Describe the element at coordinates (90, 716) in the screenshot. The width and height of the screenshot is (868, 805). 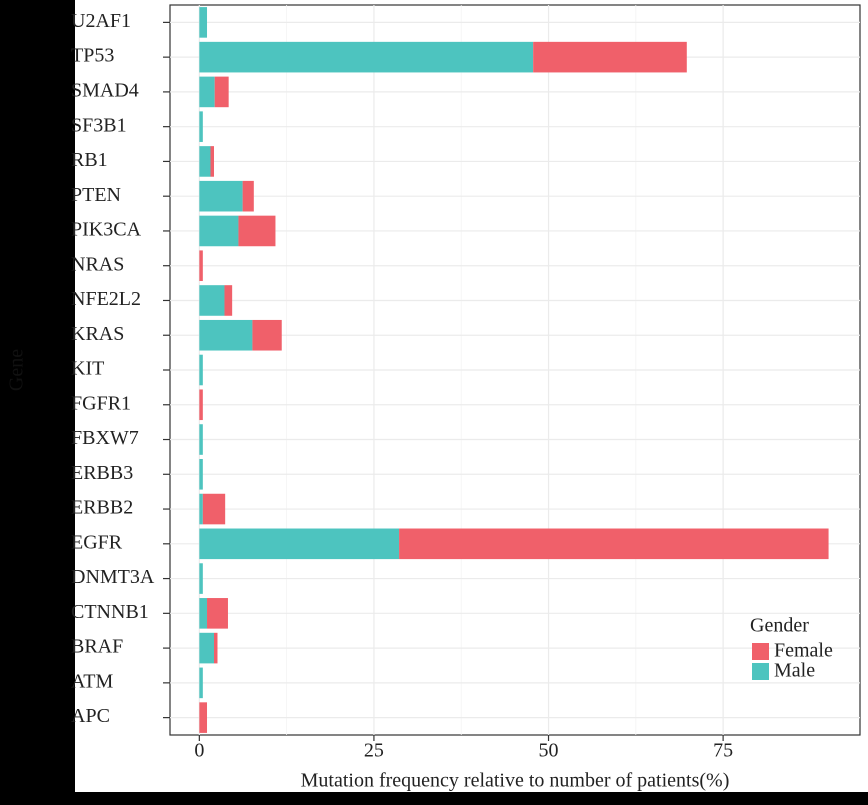
I see `y-tick-label: APC` at that location.